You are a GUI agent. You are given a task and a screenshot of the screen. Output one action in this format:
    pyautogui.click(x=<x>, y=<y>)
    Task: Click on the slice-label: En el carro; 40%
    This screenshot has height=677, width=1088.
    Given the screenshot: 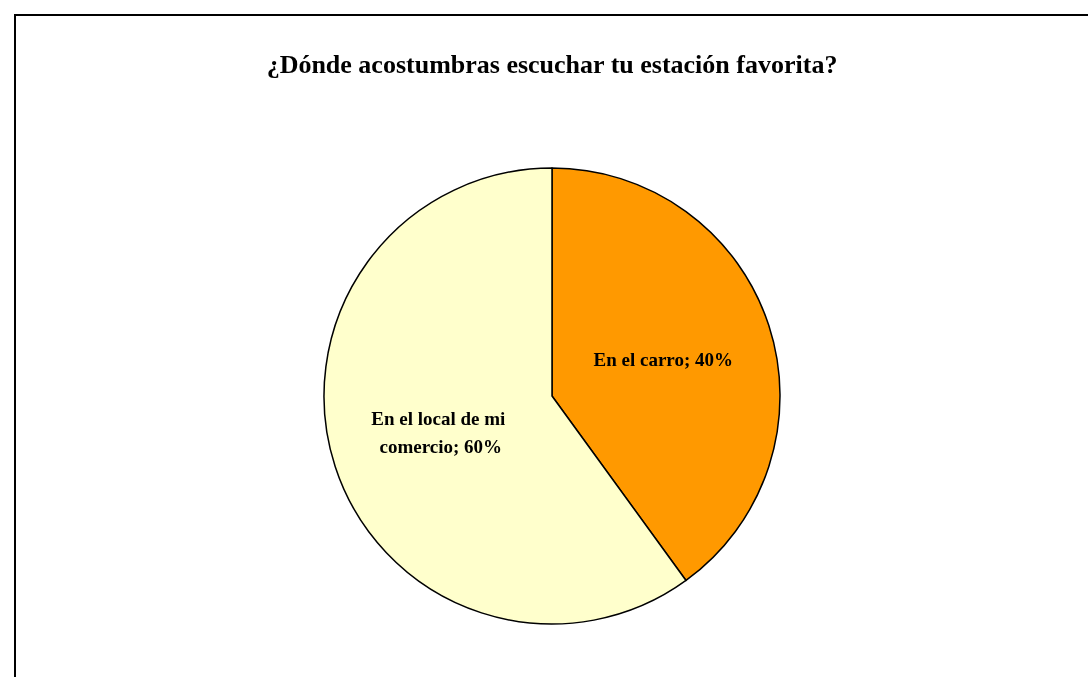 What is the action you would take?
    pyautogui.click(x=663, y=360)
    